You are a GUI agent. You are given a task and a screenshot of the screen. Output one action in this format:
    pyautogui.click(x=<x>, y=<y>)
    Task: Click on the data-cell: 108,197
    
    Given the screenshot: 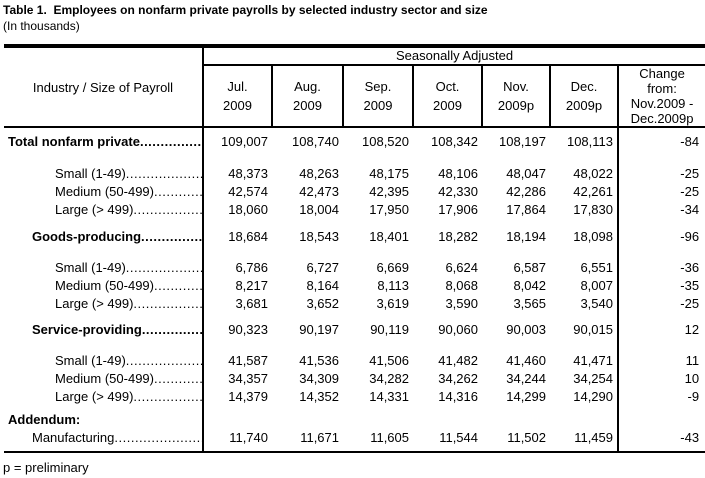 What is the action you would take?
    pyautogui.click(x=522, y=141)
    